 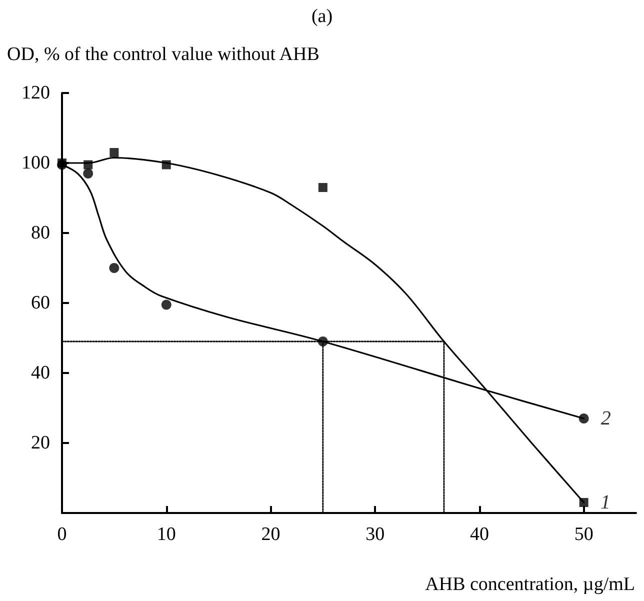 I want to click on y-tick-label: 60, so click(x=40, y=303).